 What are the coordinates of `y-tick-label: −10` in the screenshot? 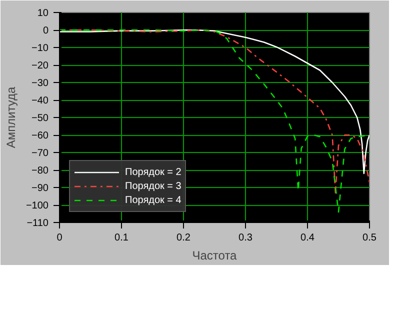 It's located at (40, 48).